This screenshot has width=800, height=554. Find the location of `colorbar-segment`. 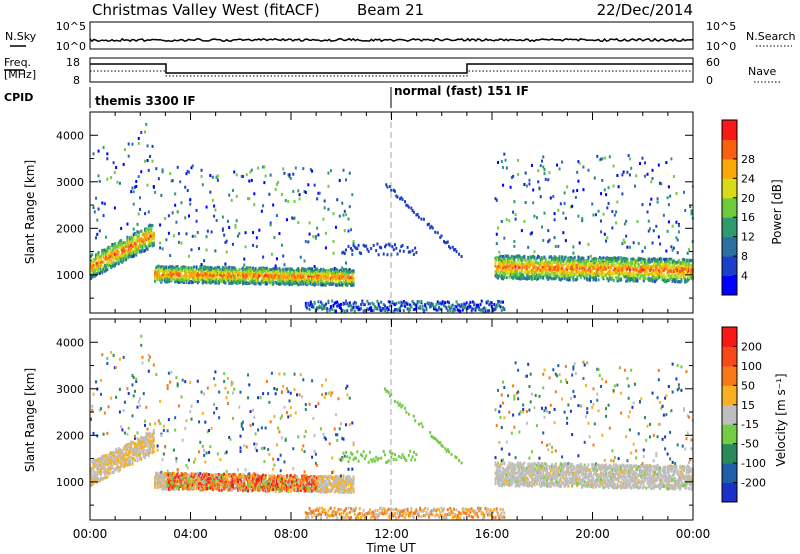

colorbar-segment is located at coordinates (729, 149).